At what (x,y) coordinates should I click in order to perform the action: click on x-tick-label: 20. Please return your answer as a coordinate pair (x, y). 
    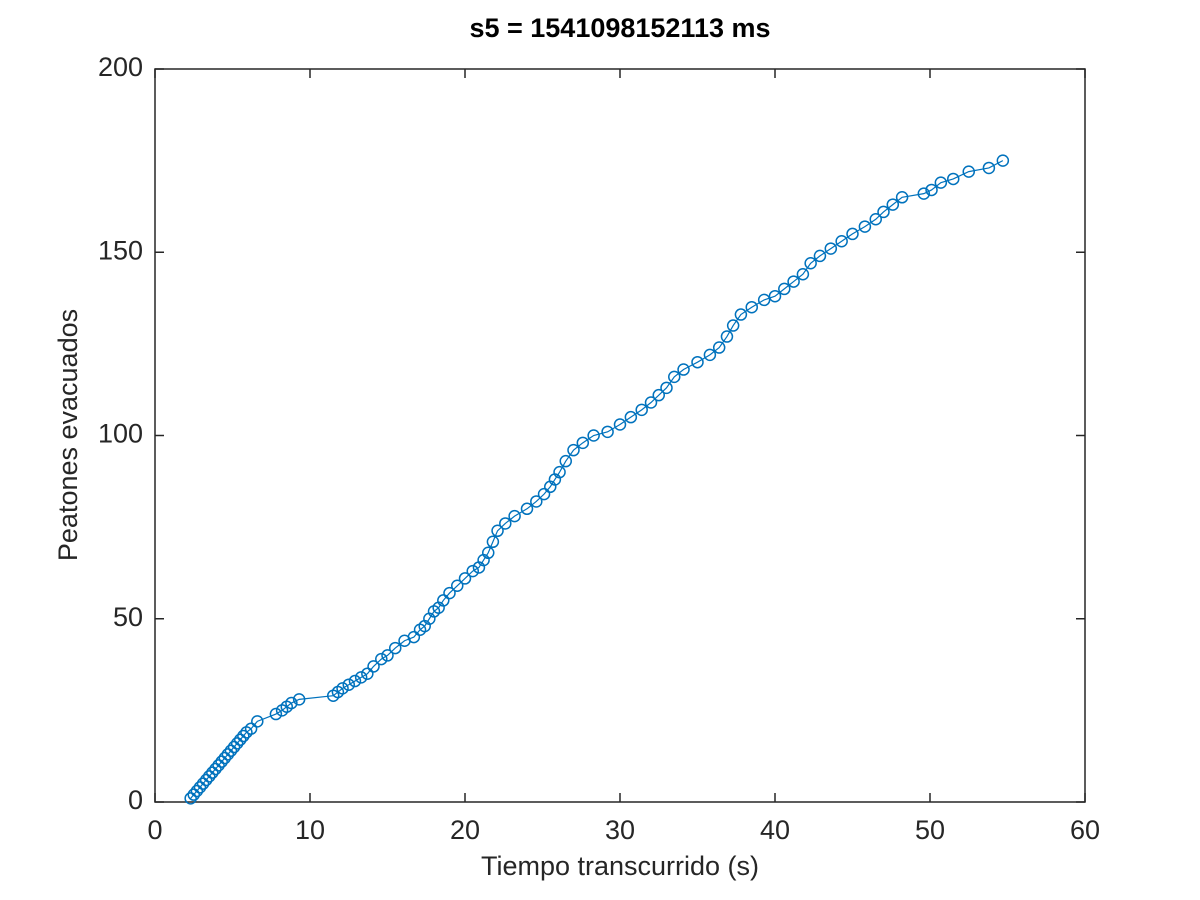
    Looking at the image, I should click on (465, 830).